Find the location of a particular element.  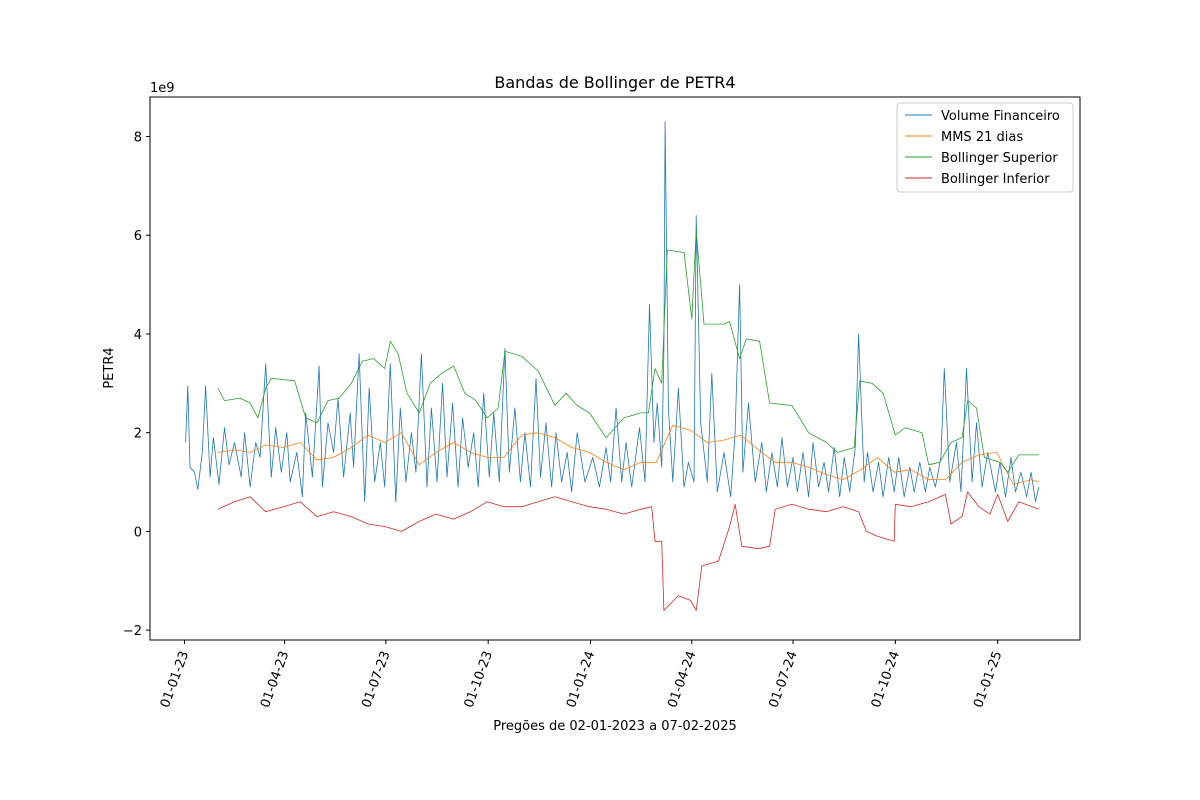

legend-box is located at coordinates (985, 147).